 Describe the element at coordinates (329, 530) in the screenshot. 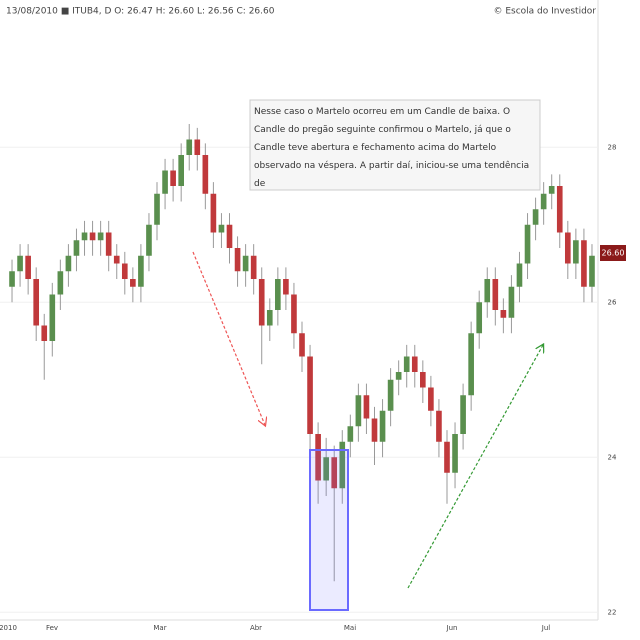

I see `hammer-highlight` at that location.